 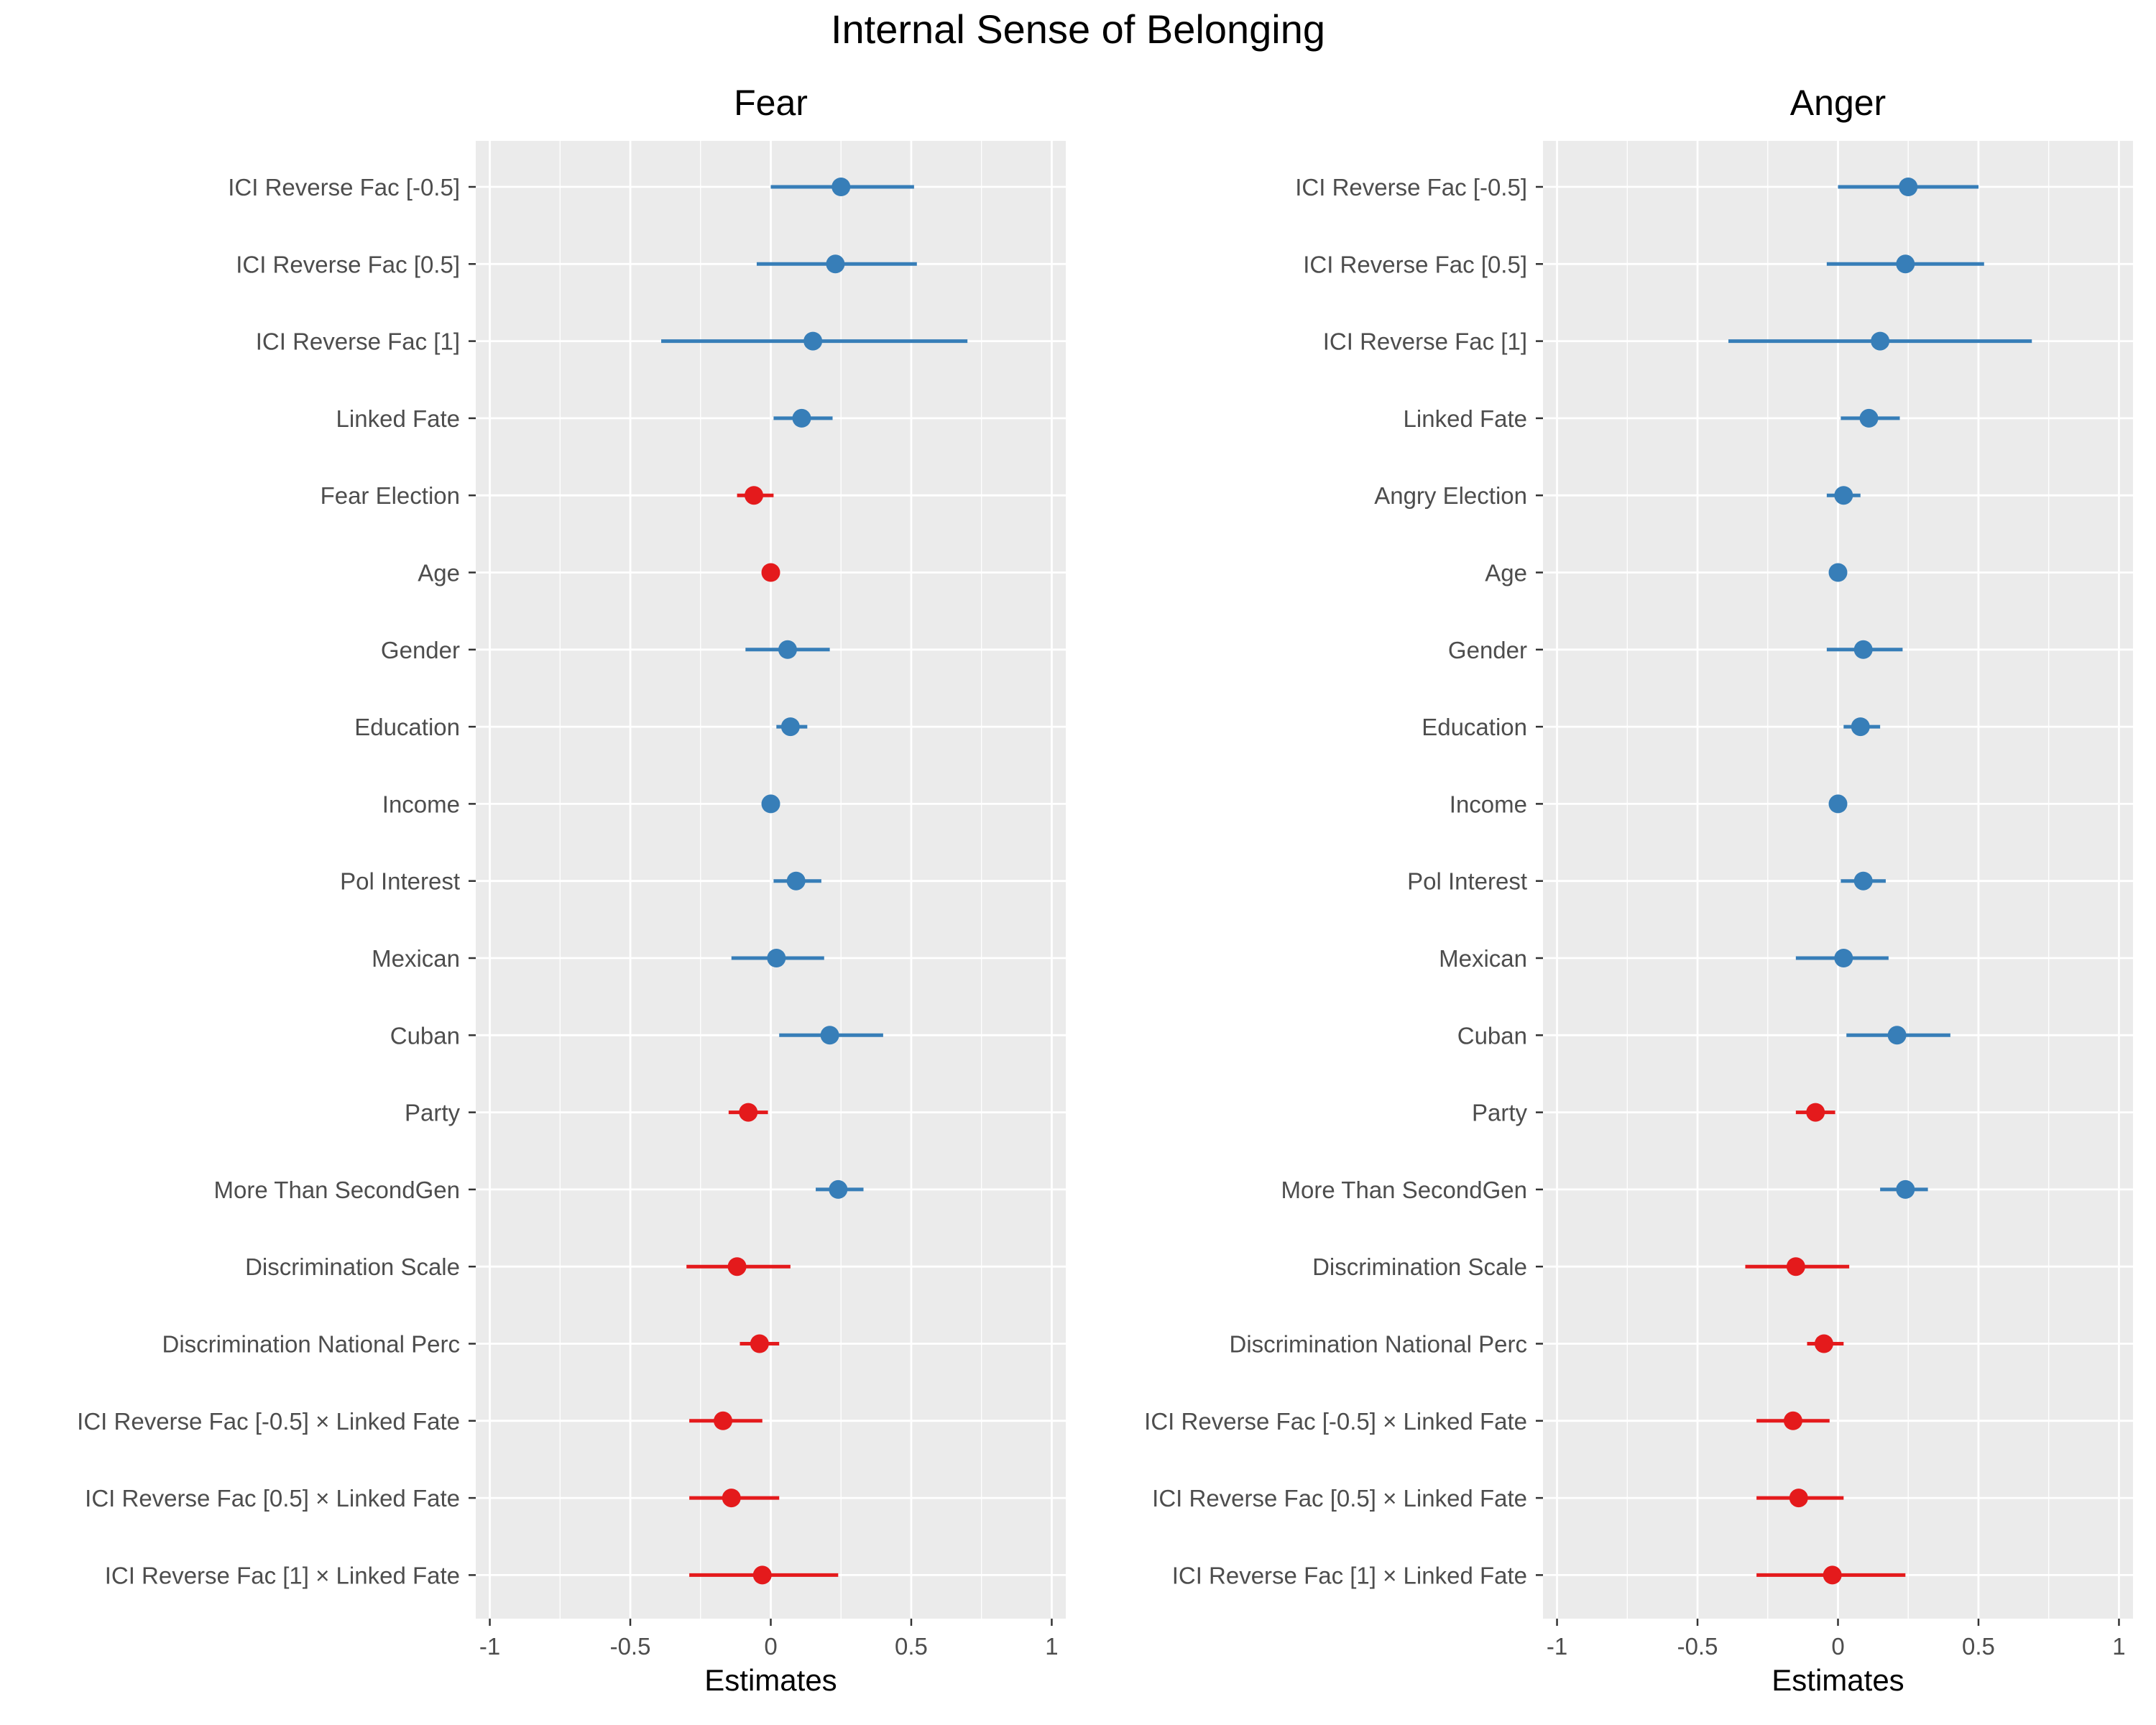 What do you see at coordinates (407, 727) in the screenshot?
I see `fear-y-tick-label: Education` at bounding box center [407, 727].